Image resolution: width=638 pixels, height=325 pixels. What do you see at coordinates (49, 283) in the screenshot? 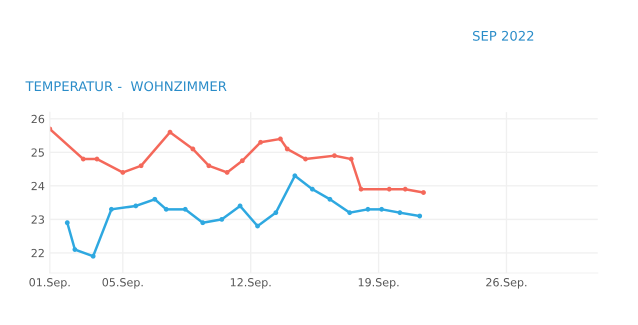
I see `x-tick-label: 01.Sep.` at bounding box center [49, 283].